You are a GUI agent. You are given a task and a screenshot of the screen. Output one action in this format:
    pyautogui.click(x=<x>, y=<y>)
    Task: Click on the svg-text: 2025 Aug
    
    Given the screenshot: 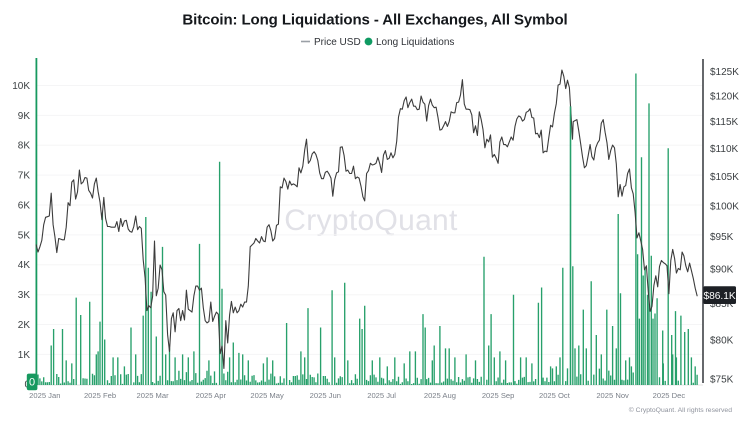 What is the action you would take?
    pyautogui.click(x=440, y=395)
    